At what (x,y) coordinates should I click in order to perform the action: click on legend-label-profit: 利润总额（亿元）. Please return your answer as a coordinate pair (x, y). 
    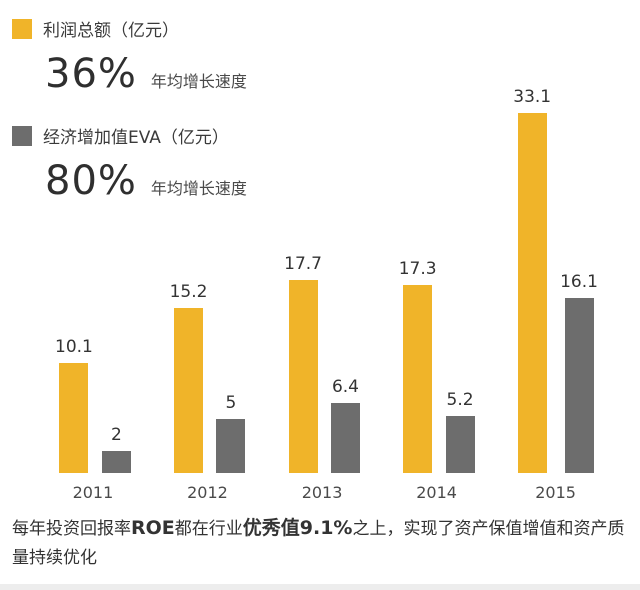
    Looking at the image, I should click on (111, 31).